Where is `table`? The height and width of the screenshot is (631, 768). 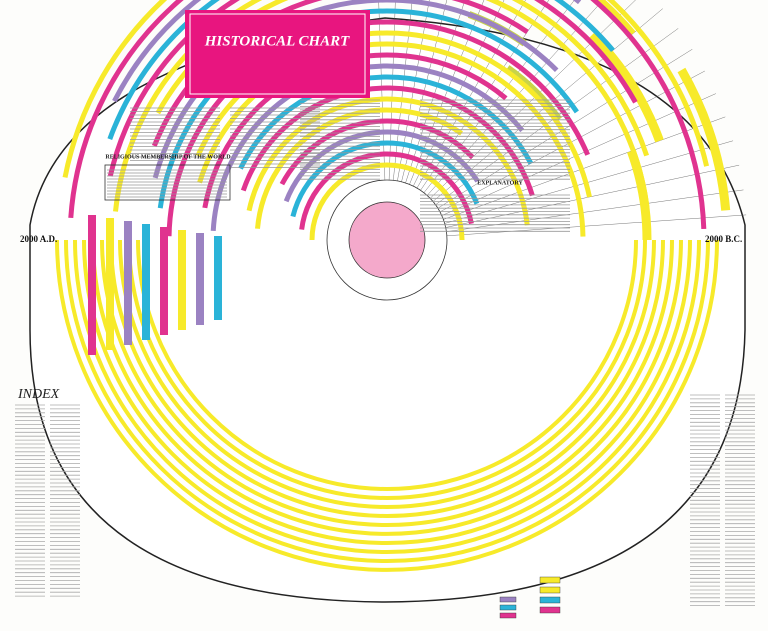 table is located at coordinates (167, 182).